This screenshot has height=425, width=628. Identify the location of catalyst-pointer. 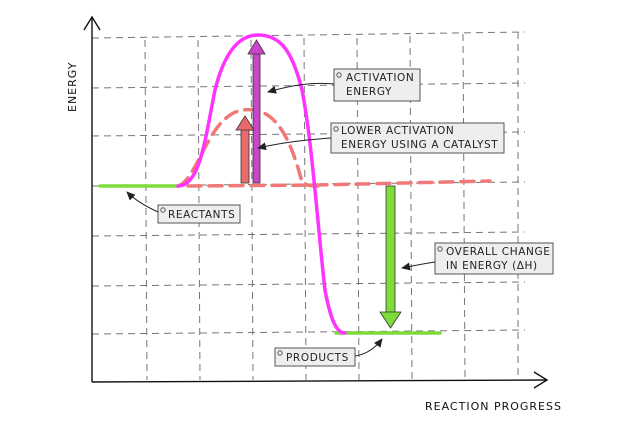
(294, 143).